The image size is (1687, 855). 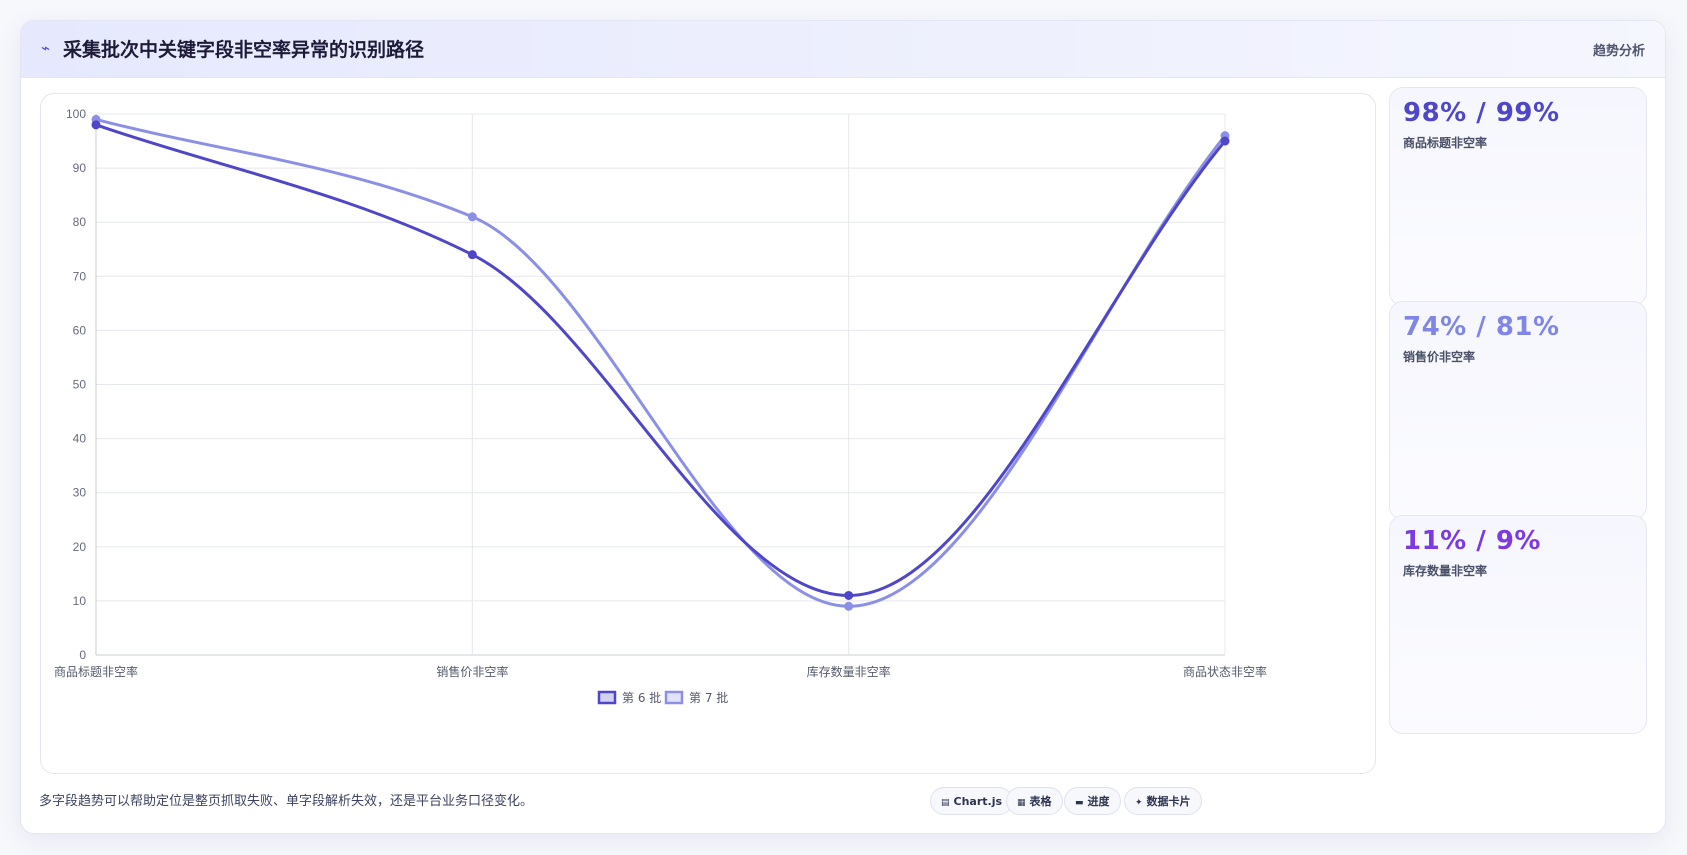 What do you see at coordinates (244, 50) in the screenshot?
I see `page-title: 采集批次中关键字段非空率异常的识别路径` at bounding box center [244, 50].